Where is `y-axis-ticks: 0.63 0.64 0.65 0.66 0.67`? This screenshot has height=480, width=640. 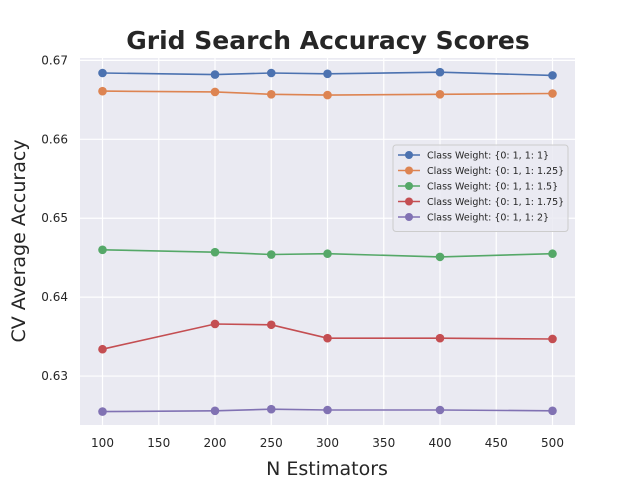 y-axis-ticks: 0.63 0.64 0.65 0.66 0.67 is located at coordinates (54, 218).